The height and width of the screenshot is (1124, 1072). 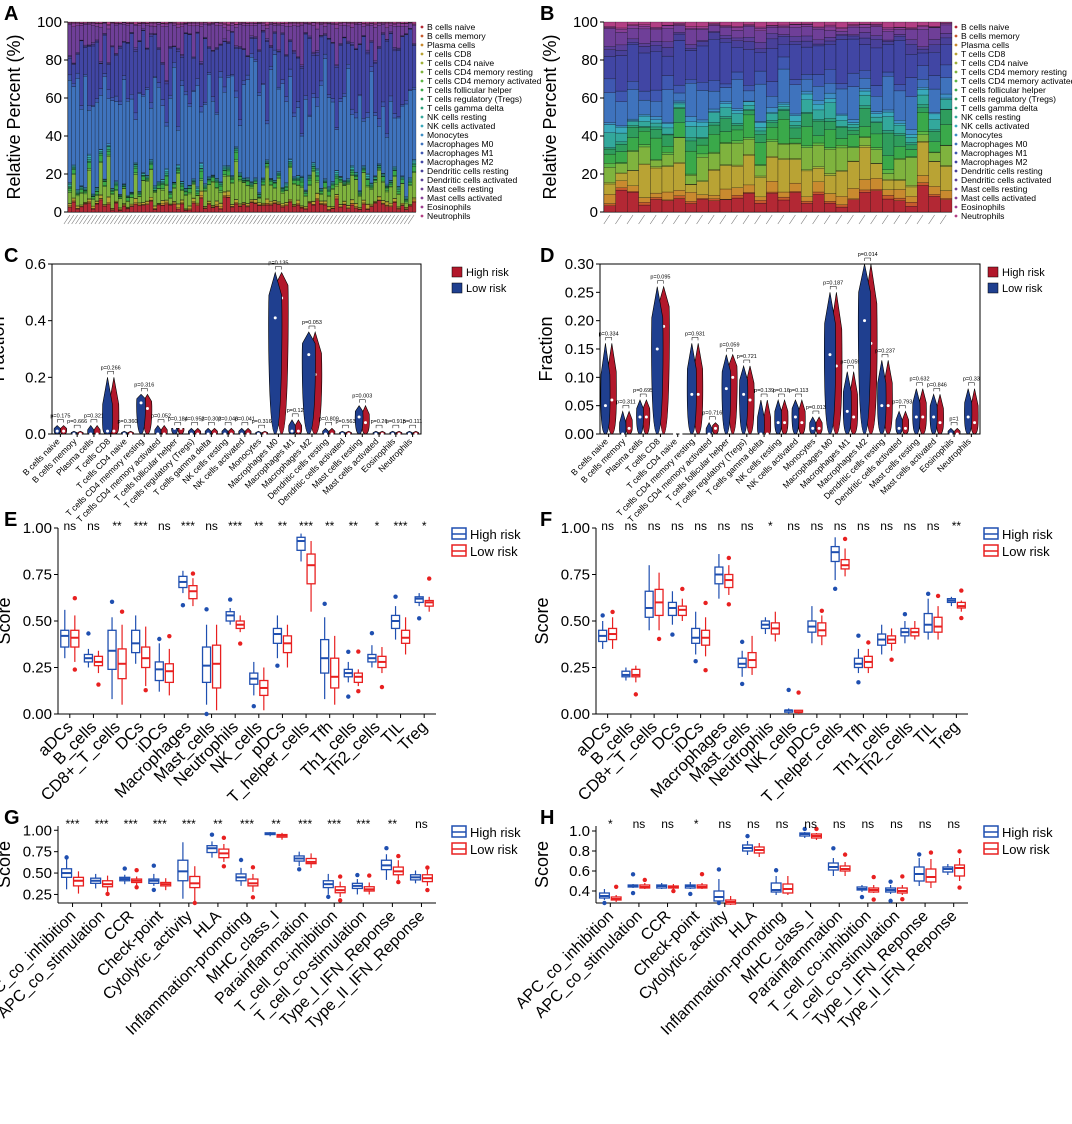 I want to click on significance-label: ***, so click(x=235, y=526).